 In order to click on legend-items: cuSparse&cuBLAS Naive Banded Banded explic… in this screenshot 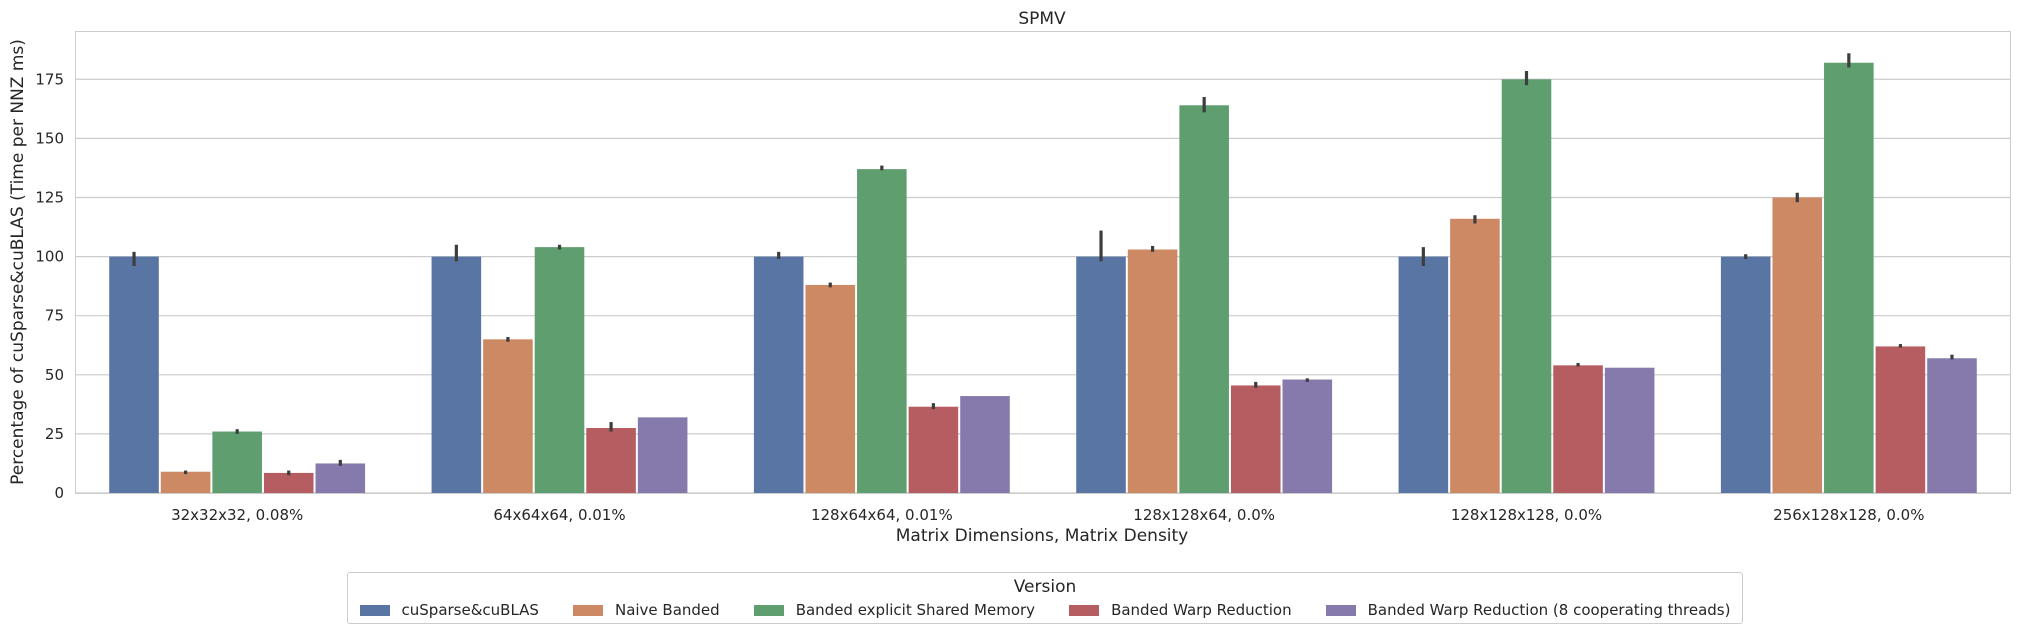, I will do `click(1045, 610)`.